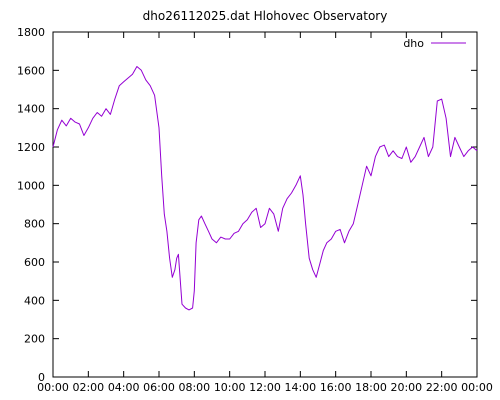 The image size is (500, 400). I want to click on x-tick-label: 18:00, so click(371, 387).